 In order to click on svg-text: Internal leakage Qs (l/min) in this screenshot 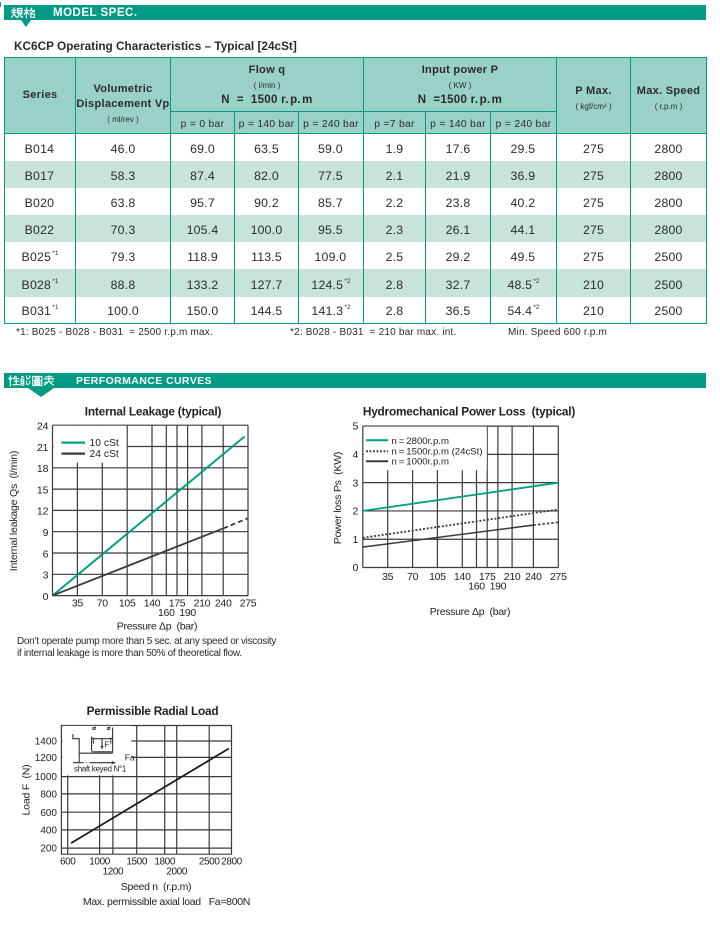, I will do `click(14, 511)`.